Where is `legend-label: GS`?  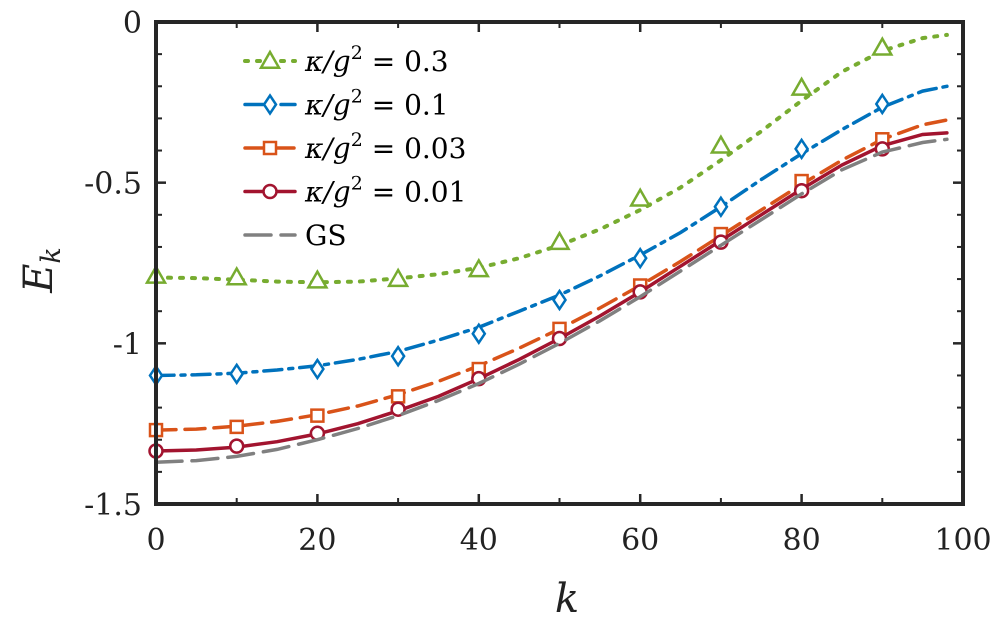 legend-label: GS is located at coordinates (326, 235).